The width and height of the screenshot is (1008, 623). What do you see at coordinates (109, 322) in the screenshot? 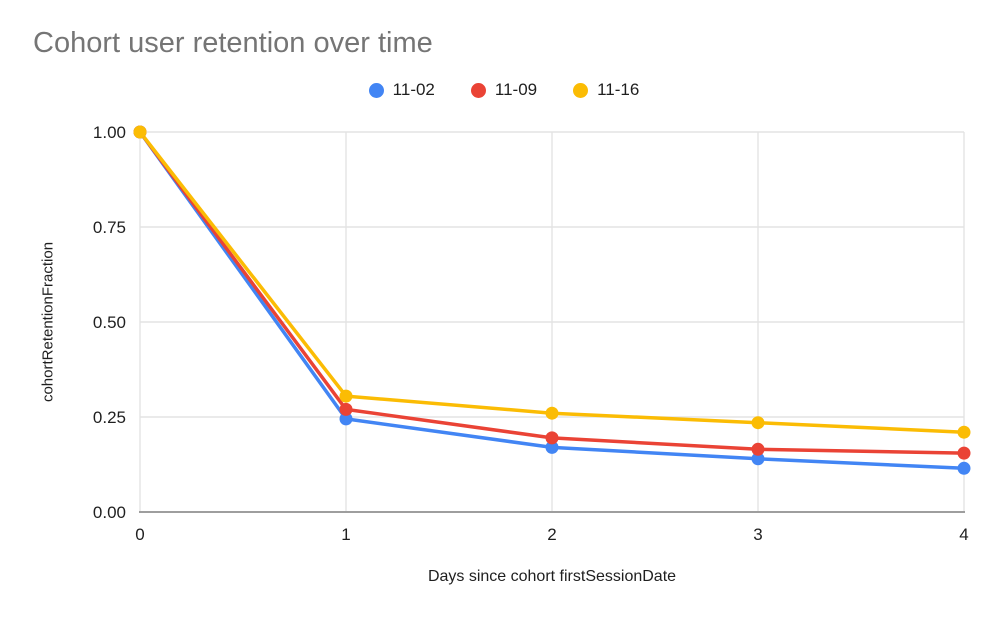
I see `y-tick-label: 0.50` at bounding box center [109, 322].